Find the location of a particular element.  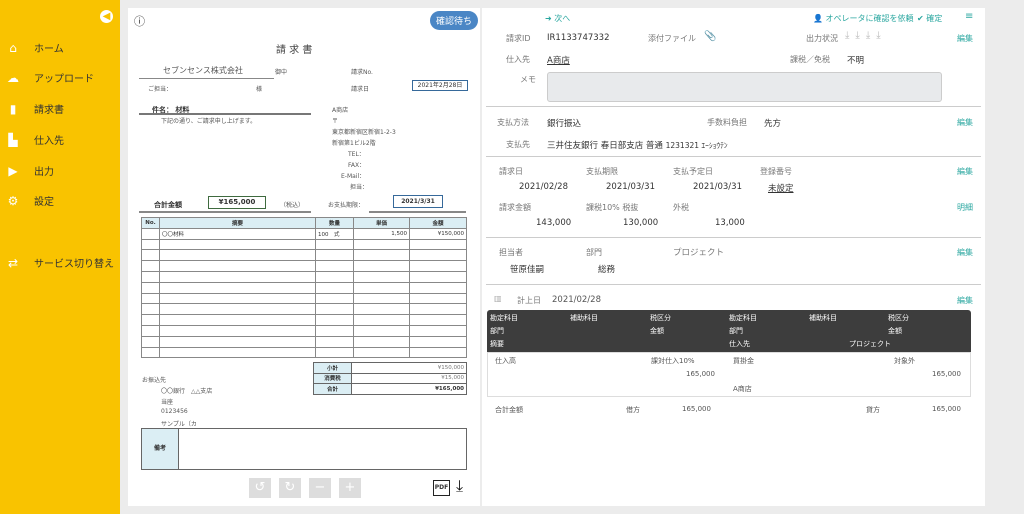

posting-date-label: 計上日 is located at coordinates (529, 300).